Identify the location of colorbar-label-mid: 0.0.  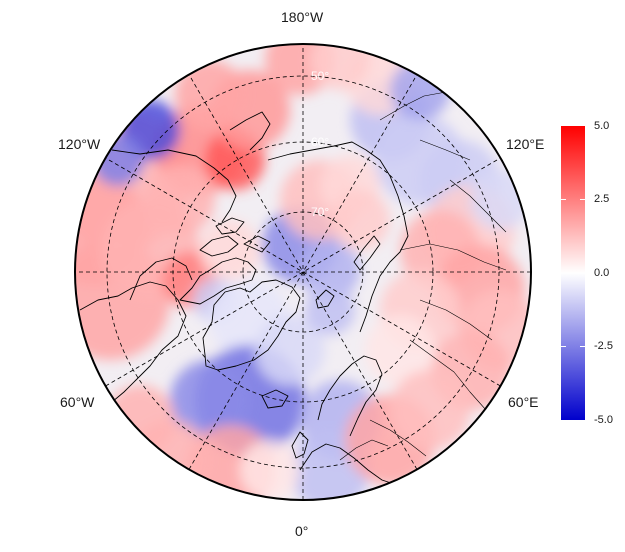
(602, 273).